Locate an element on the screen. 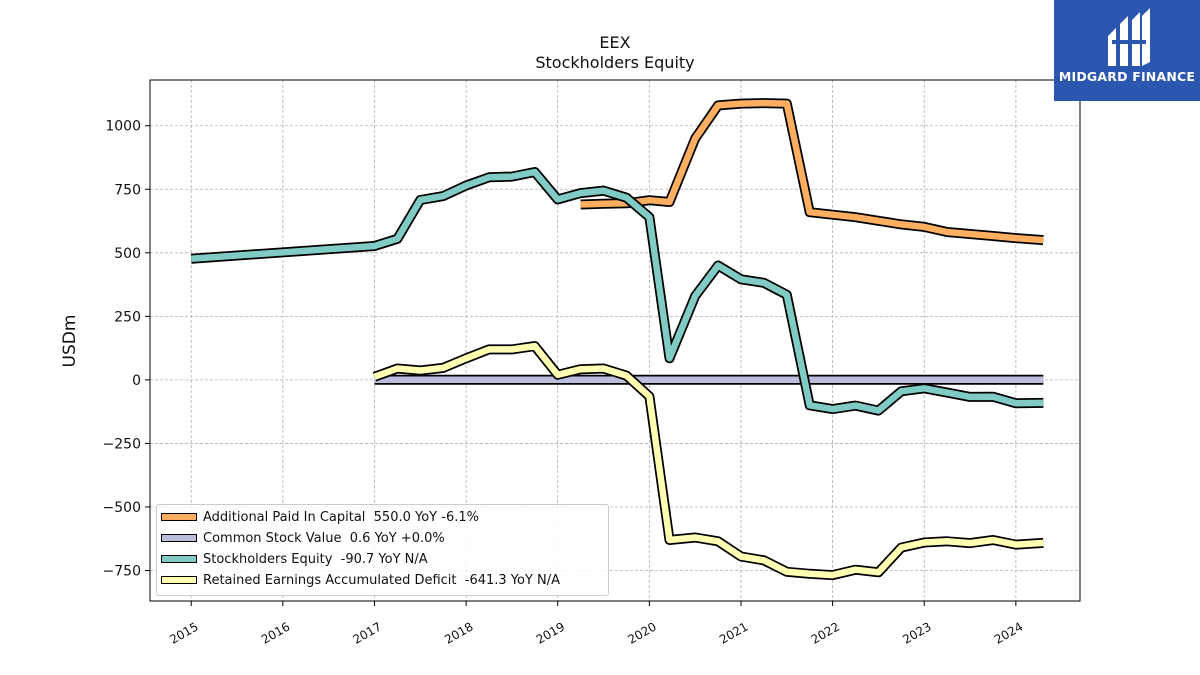 Image resolution: width=1200 pixels, height=675 pixels. x-tick-label: 2021 is located at coordinates (733, 632).